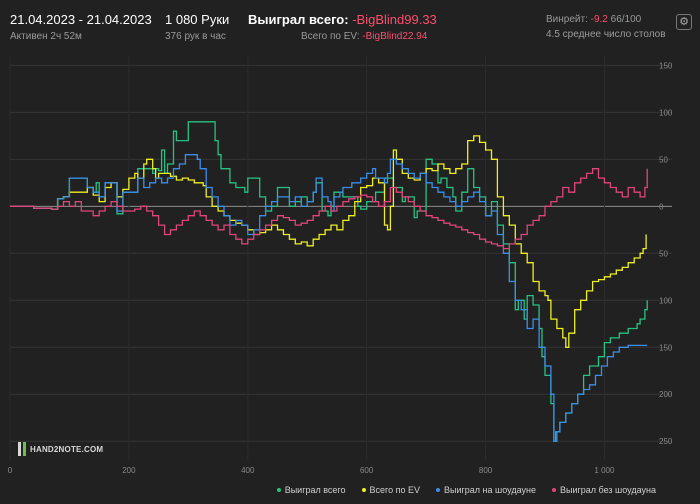 This screenshot has height=504, width=700. What do you see at coordinates (606, 34) in the screenshot?
I see `average-tables: 4.5 среднее число столов` at bounding box center [606, 34].